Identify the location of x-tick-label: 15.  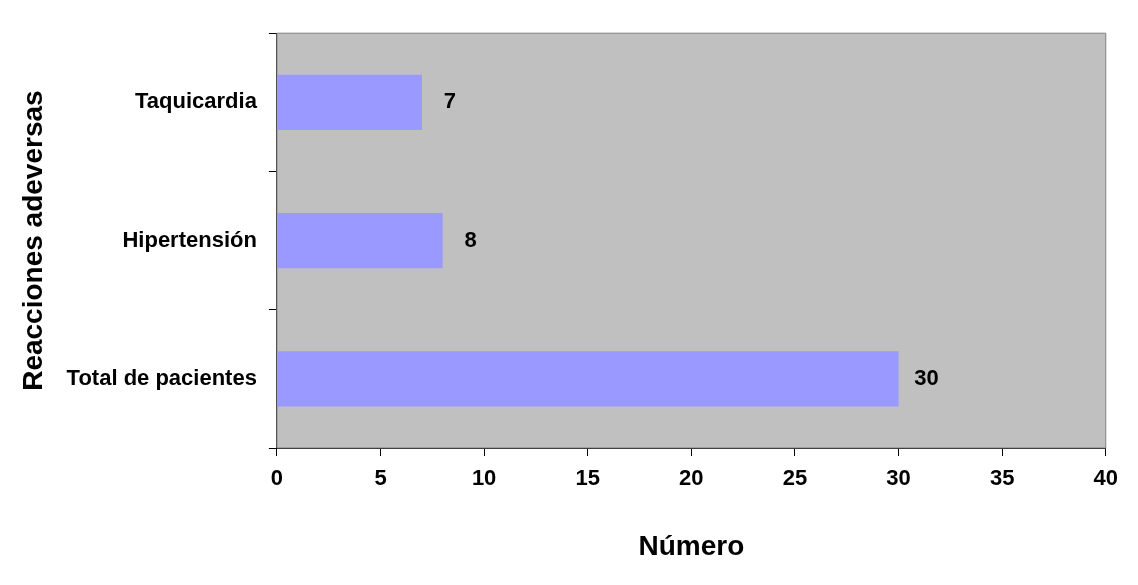
(587, 478).